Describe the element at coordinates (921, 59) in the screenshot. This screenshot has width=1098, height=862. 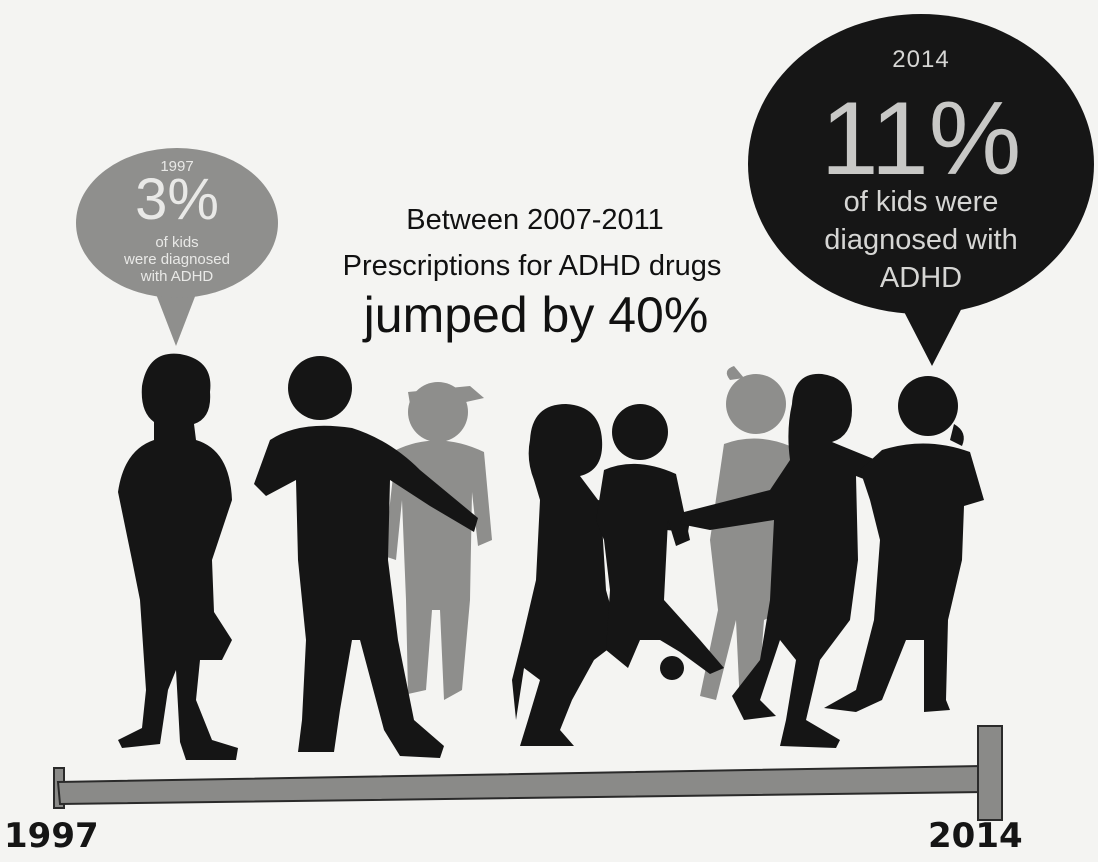
I see `bubble-year: 2014` at that location.